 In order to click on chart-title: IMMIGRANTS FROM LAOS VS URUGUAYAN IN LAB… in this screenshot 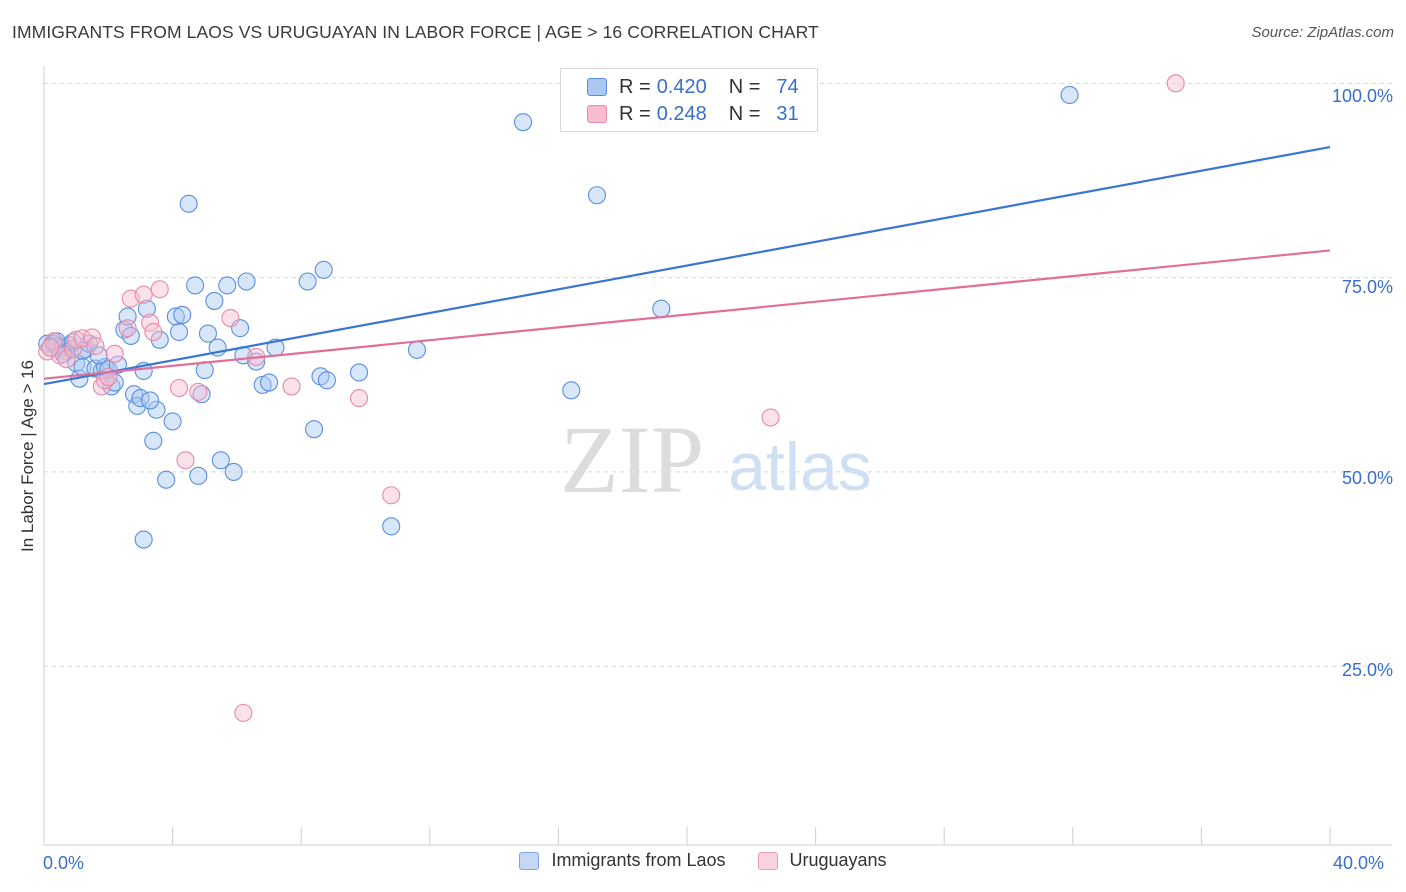, I will do `click(415, 32)`.